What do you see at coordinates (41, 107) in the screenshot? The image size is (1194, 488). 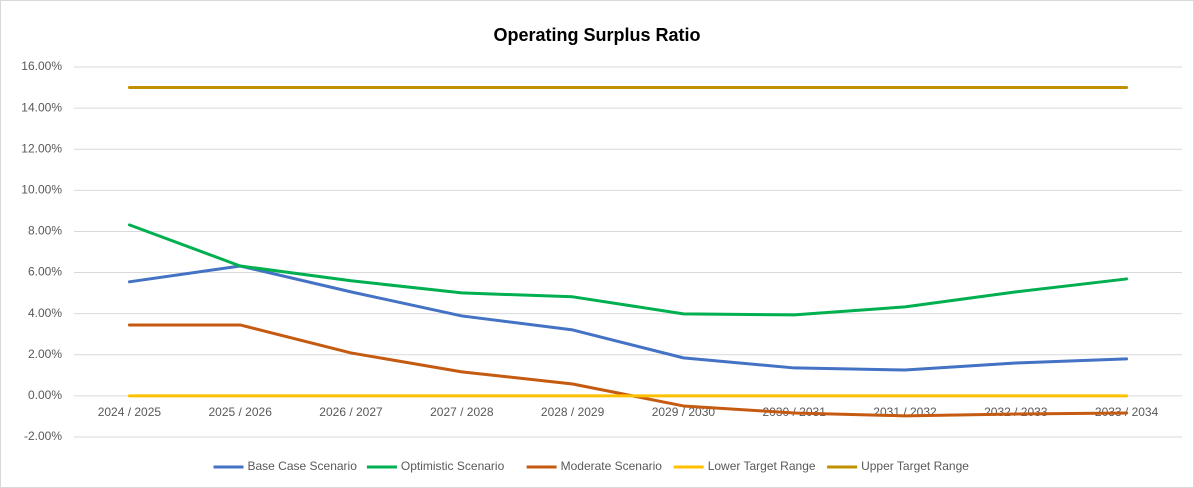 I see `y-tick-label: 14.00%` at bounding box center [41, 107].